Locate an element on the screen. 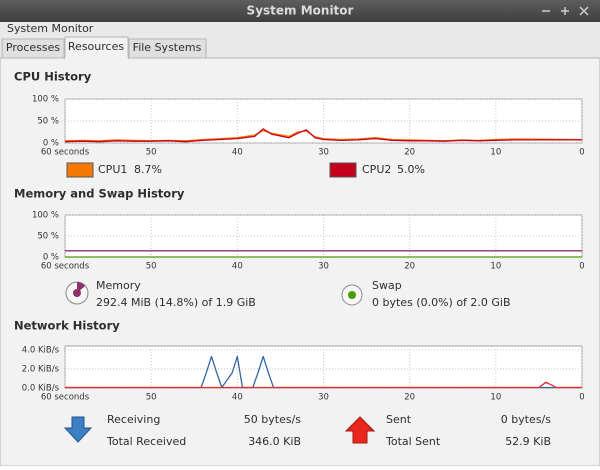  title-bar is located at coordinates (300, 11).